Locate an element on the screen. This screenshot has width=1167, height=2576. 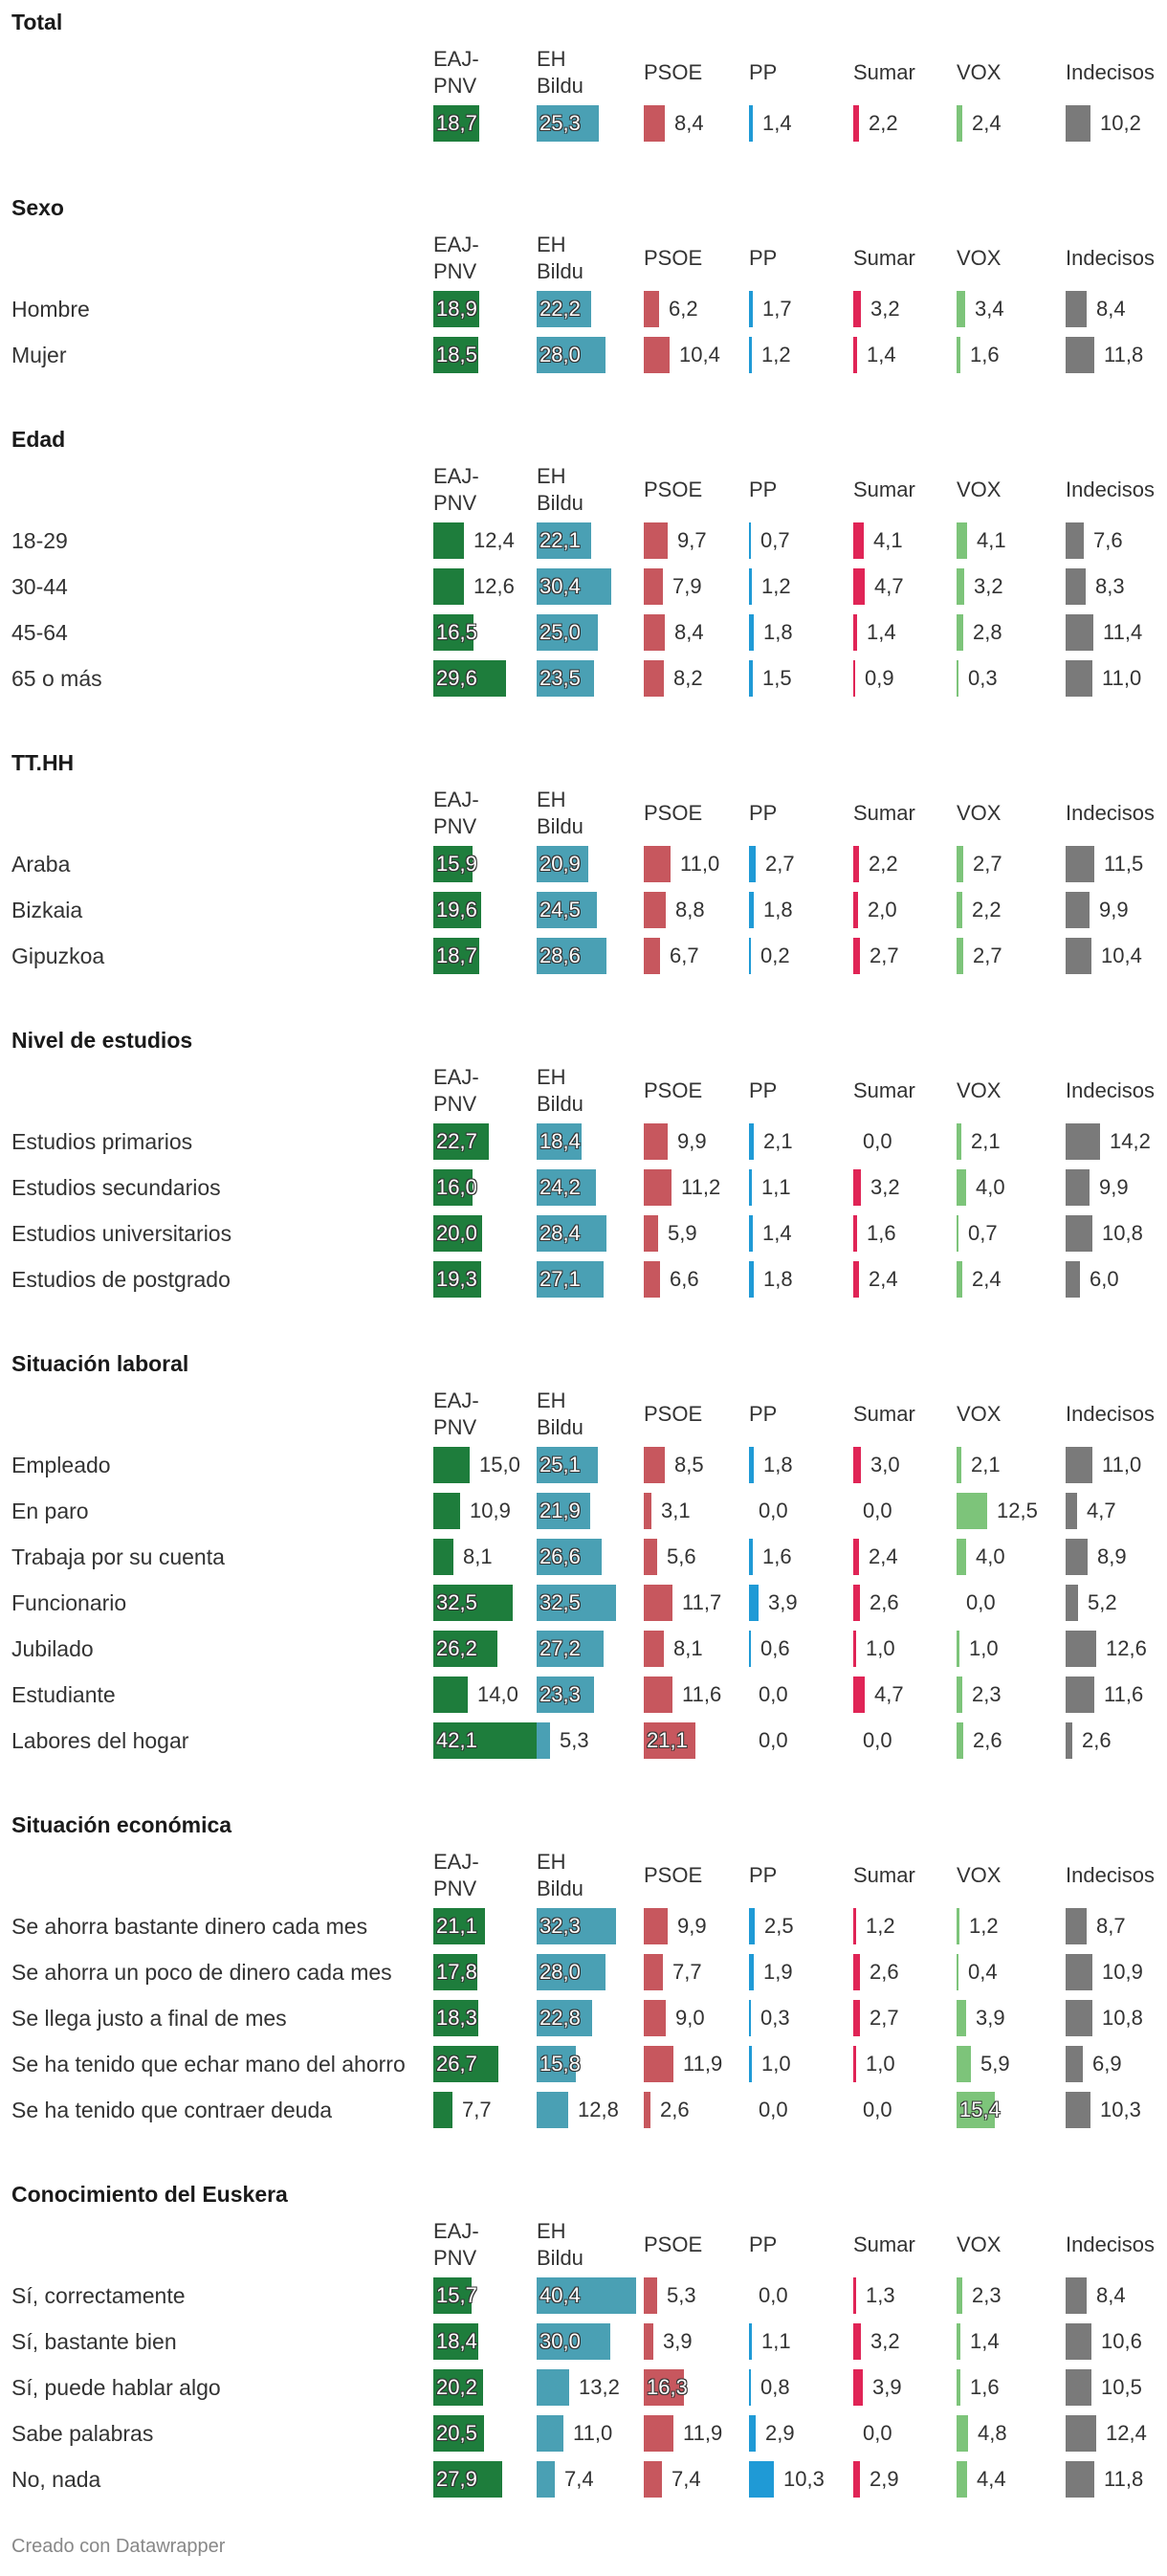
row-label: Gipuzkoa is located at coordinates (58, 956).